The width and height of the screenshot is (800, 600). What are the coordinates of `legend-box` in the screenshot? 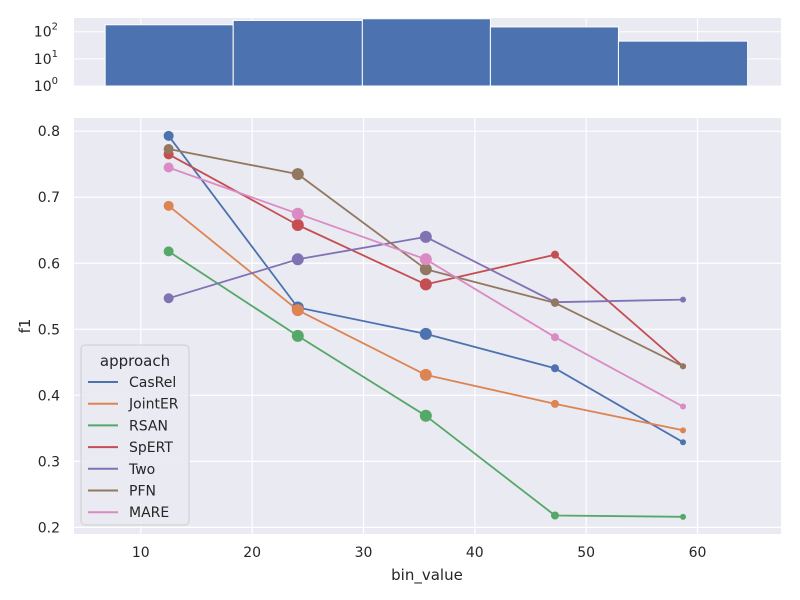 It's located at (135, 435).